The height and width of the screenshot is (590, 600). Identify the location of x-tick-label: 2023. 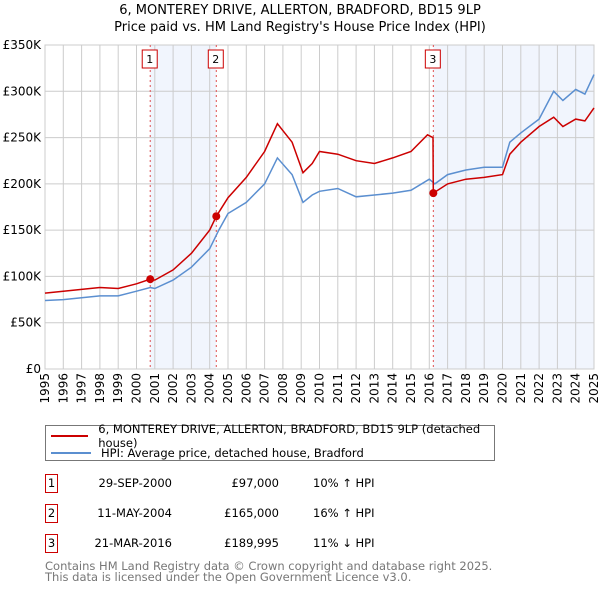
(557, 388).